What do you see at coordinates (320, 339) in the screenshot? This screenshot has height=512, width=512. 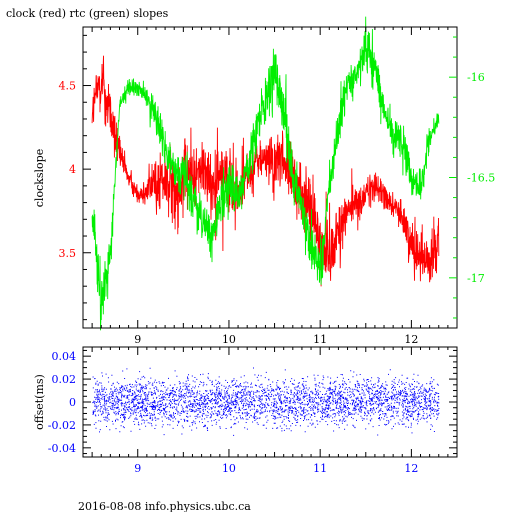 I see `x-tick-label: 11` at bounding box center [320, 339].